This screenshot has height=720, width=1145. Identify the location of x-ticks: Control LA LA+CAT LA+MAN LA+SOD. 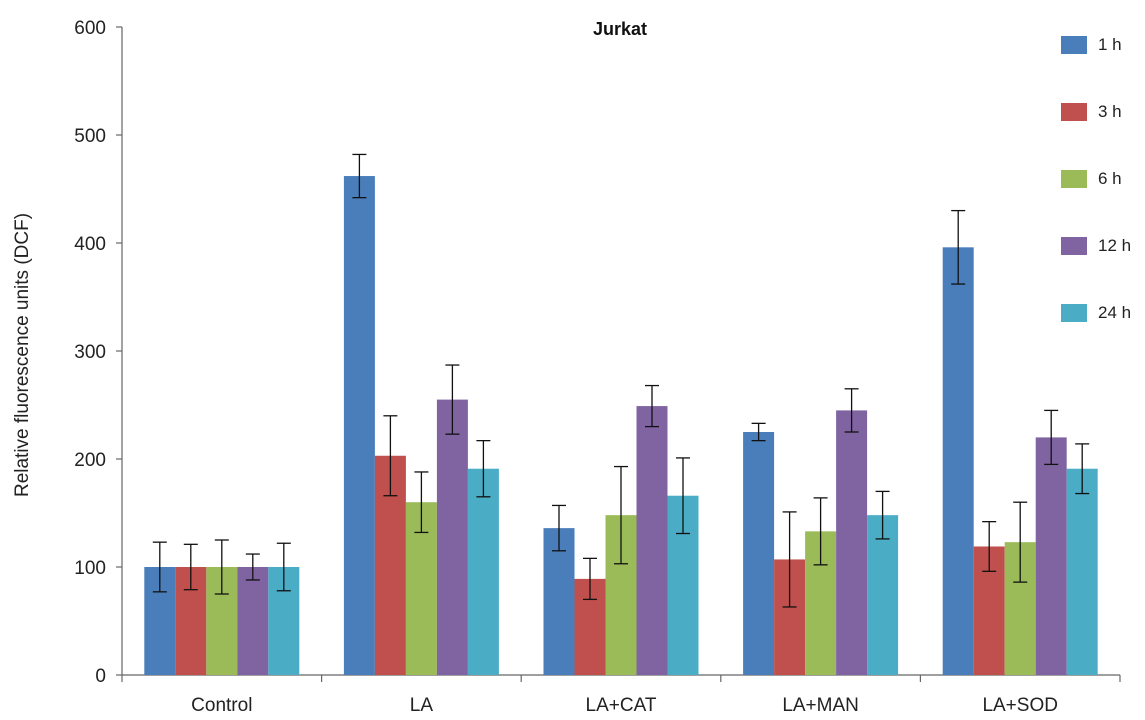
(621, 695).